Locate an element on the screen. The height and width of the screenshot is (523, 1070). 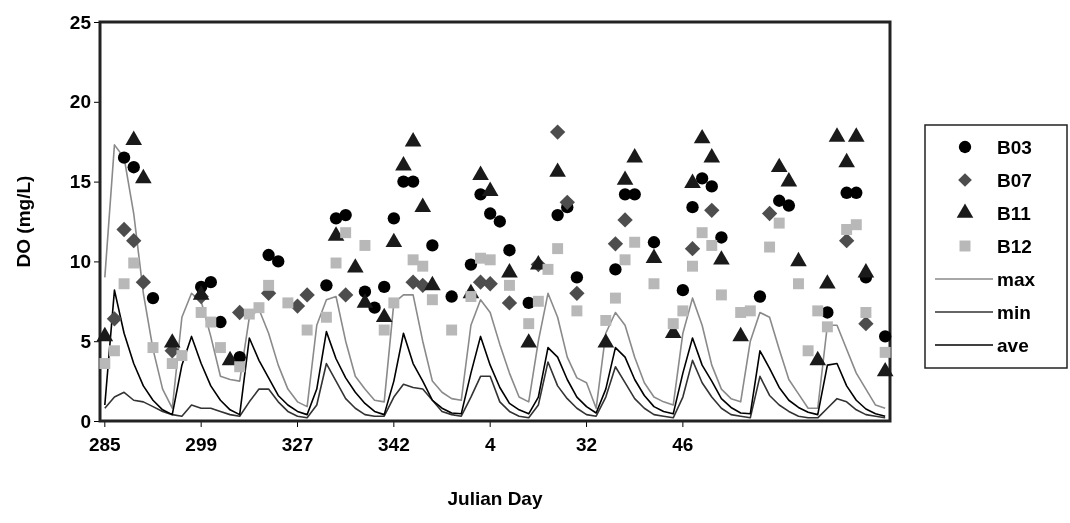
legend-label: max is located at coordinates (1016, 279).